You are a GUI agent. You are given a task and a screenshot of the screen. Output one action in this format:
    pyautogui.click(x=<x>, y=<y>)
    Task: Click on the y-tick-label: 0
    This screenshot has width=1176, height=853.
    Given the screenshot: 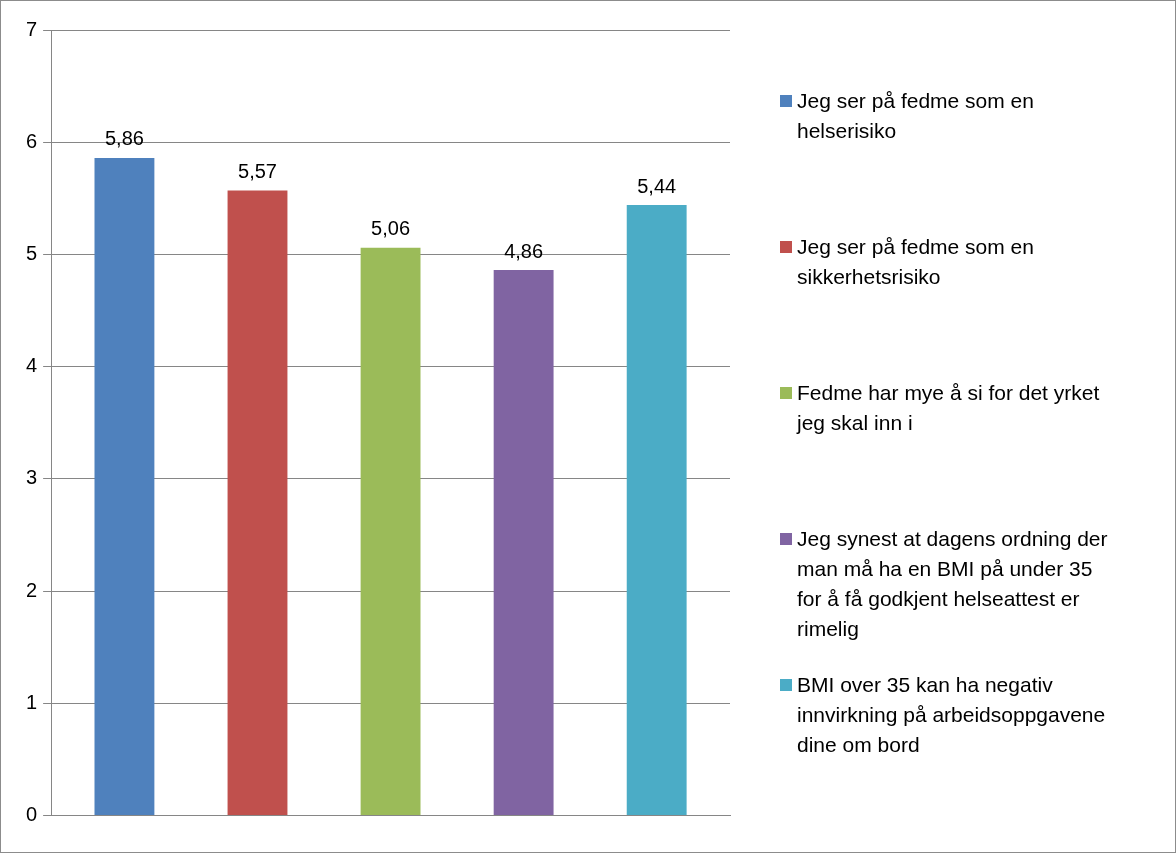 What is the action you would take?
    pyautogui.click(x=32, y=813)
    